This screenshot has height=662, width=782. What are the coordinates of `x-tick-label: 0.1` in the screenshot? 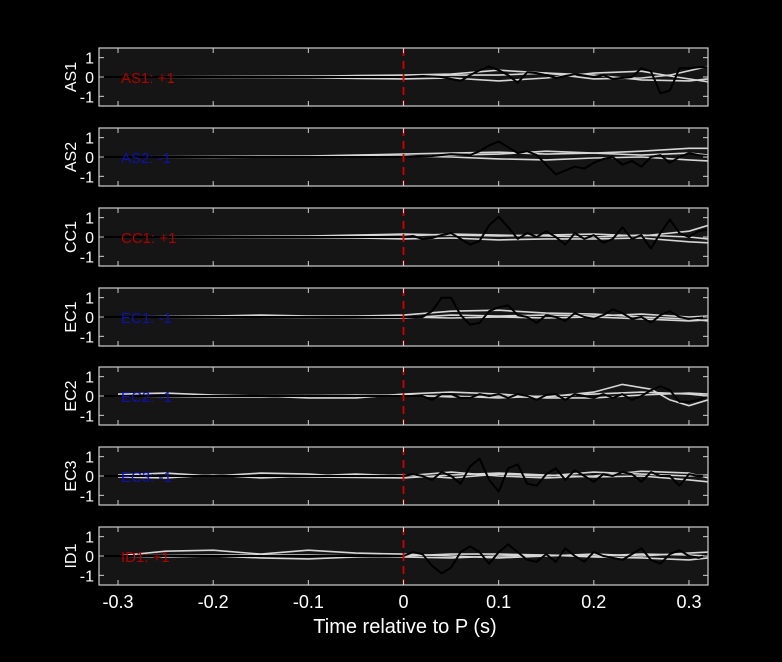 It's located at (498, 602).